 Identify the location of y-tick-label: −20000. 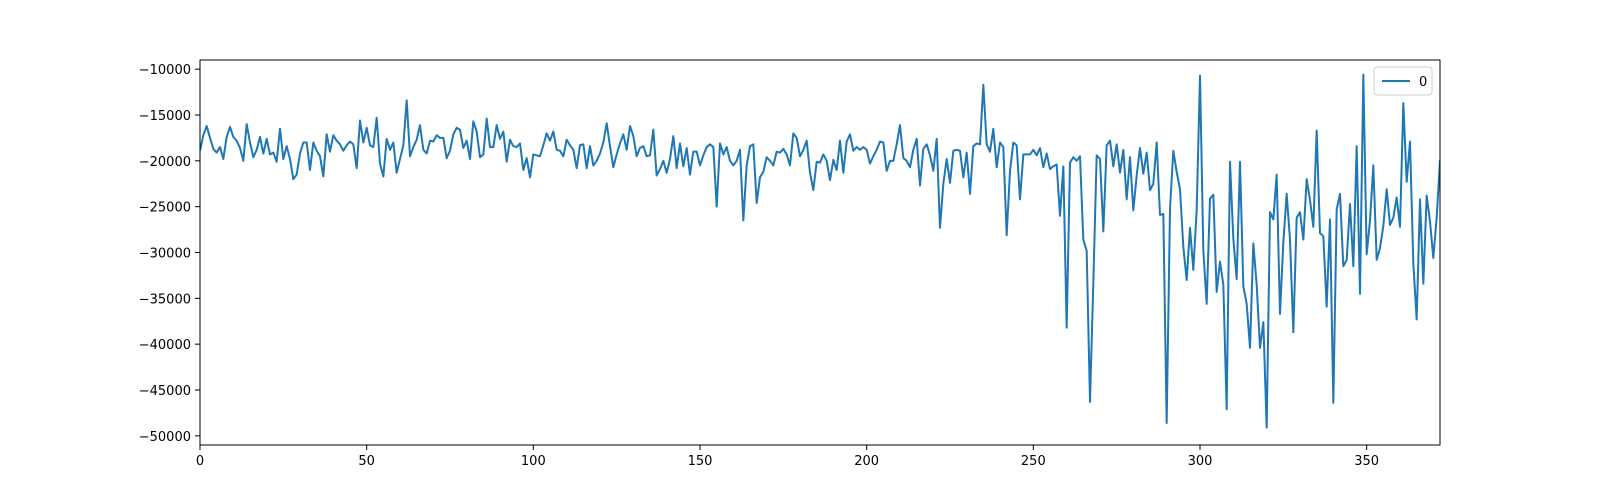
(165, 162).